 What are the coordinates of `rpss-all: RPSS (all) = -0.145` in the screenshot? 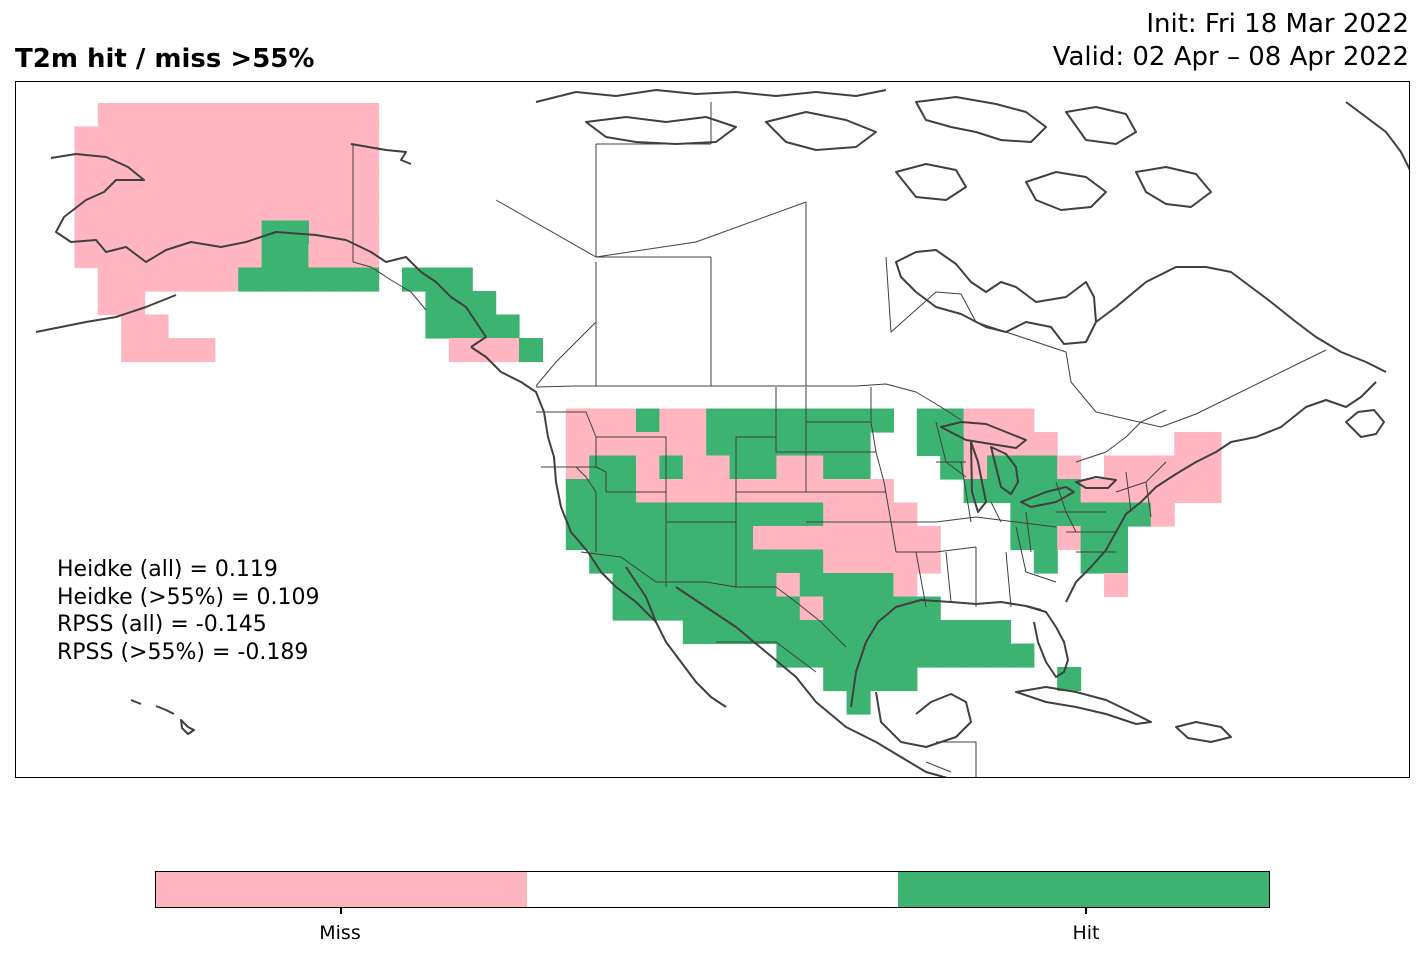 It's located at (162, 624).